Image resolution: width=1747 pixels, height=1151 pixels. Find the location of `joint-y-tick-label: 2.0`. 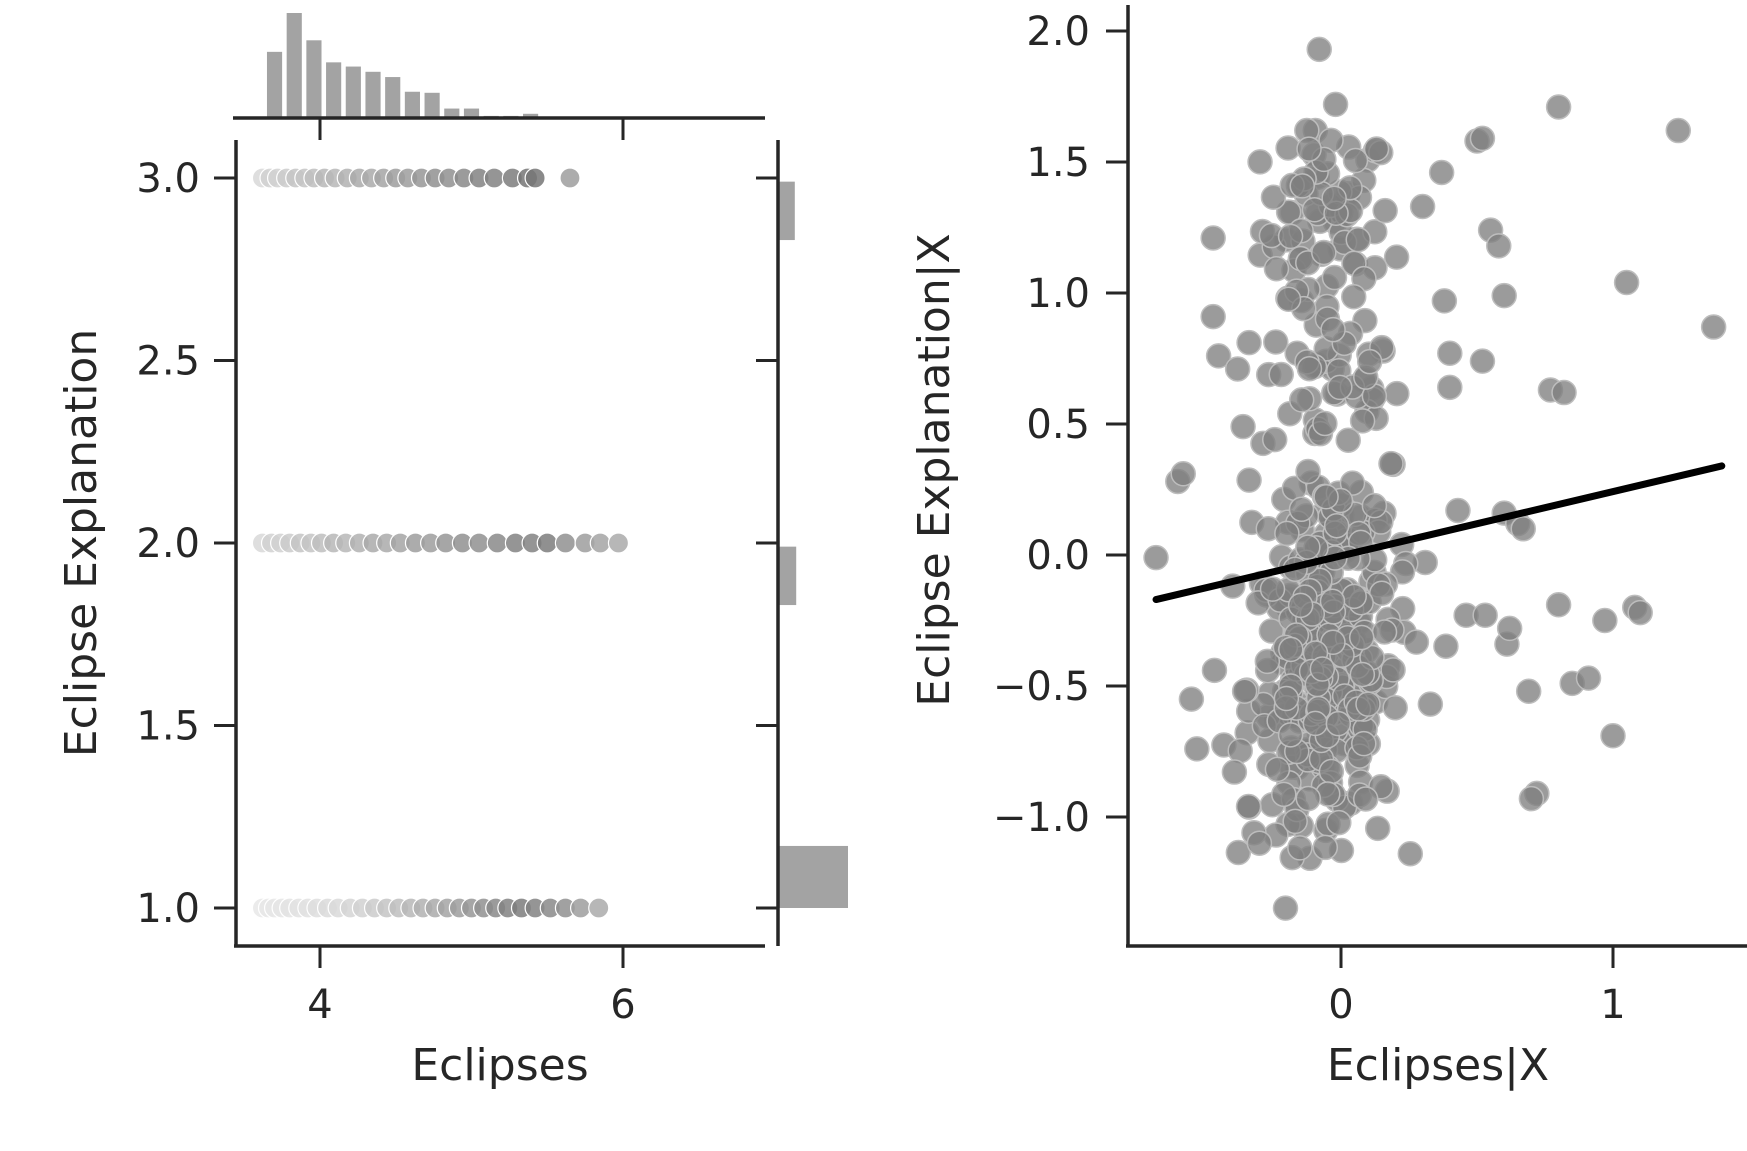

joint-y-tick-label: 2.0 is located at coordinates (168, 544).